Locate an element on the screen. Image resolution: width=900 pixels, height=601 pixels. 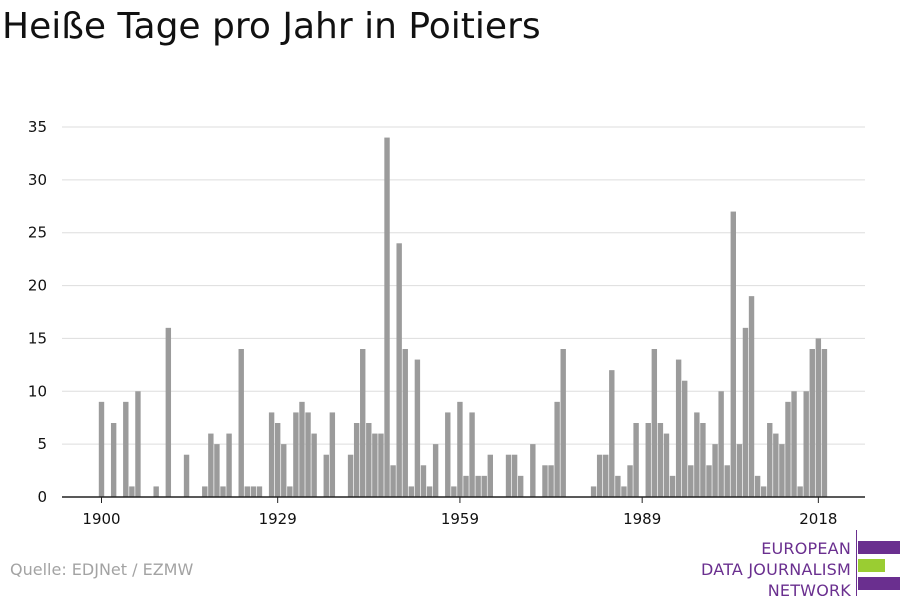
source-note: Quelle: EDJNet / EZMW is located at coordinates (102, 569).